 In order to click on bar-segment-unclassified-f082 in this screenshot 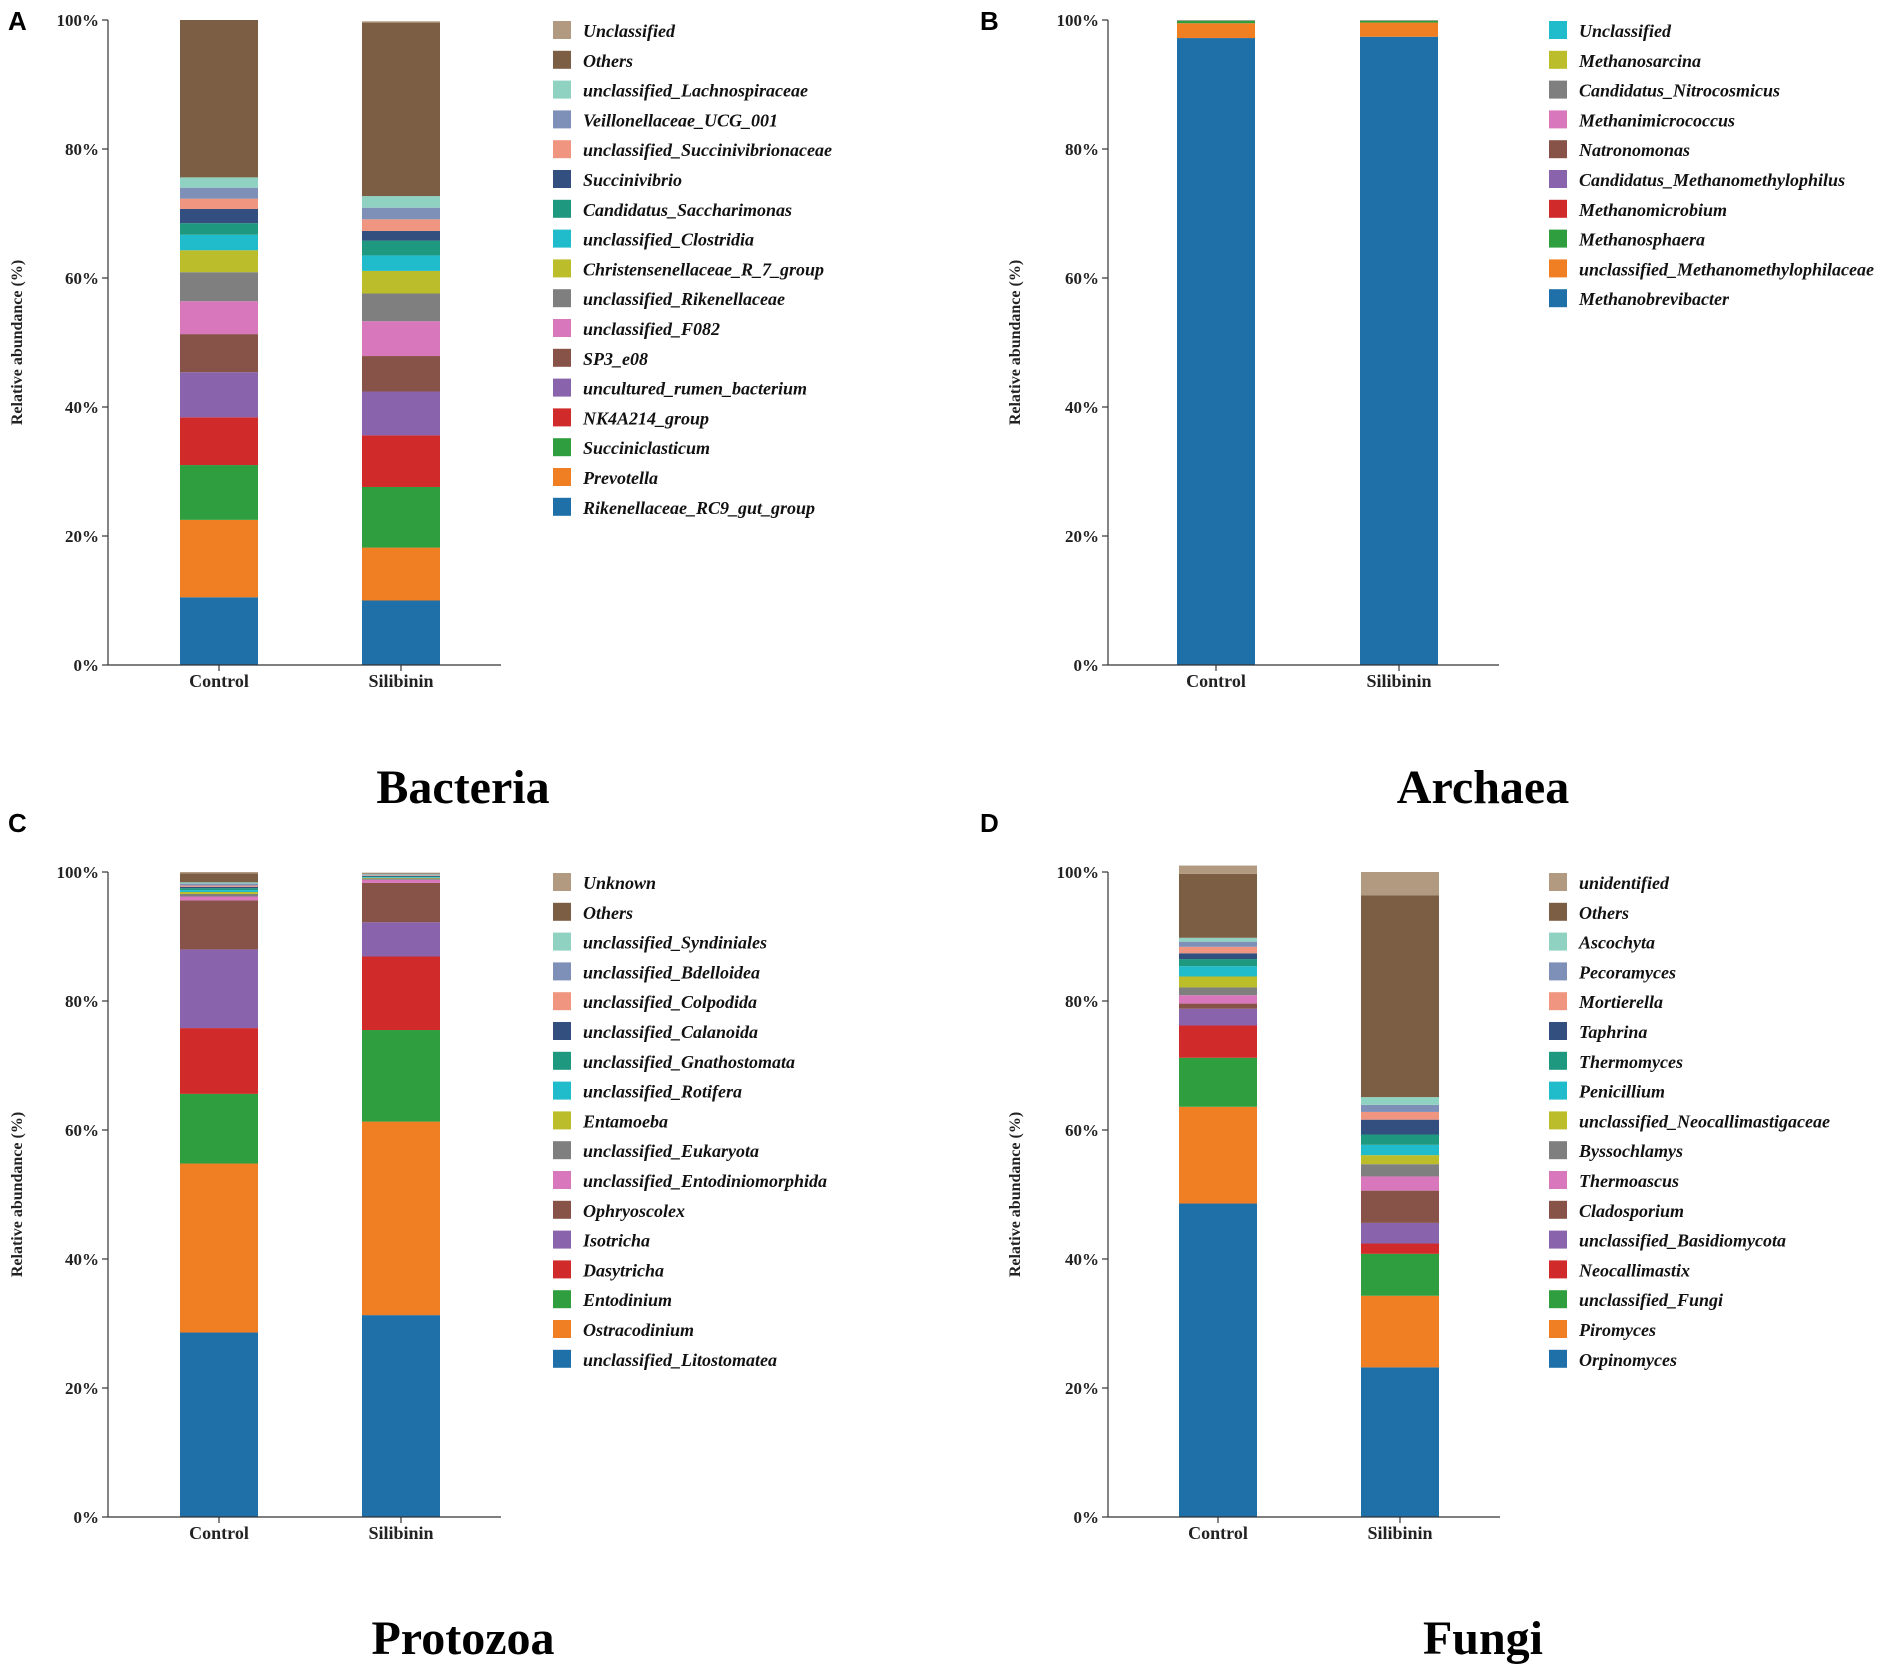, I will do `click(219, 318)`.